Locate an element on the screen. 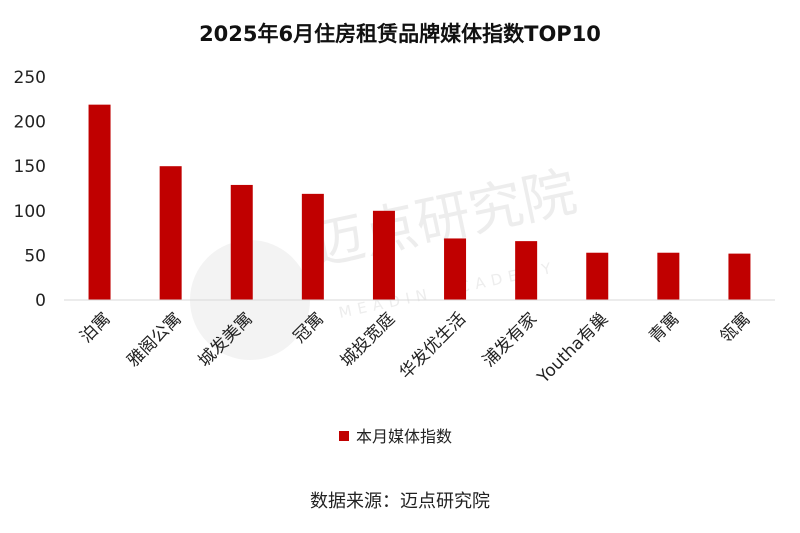  x-category-label: 瓴寓 is located at coordinates (735, 328).